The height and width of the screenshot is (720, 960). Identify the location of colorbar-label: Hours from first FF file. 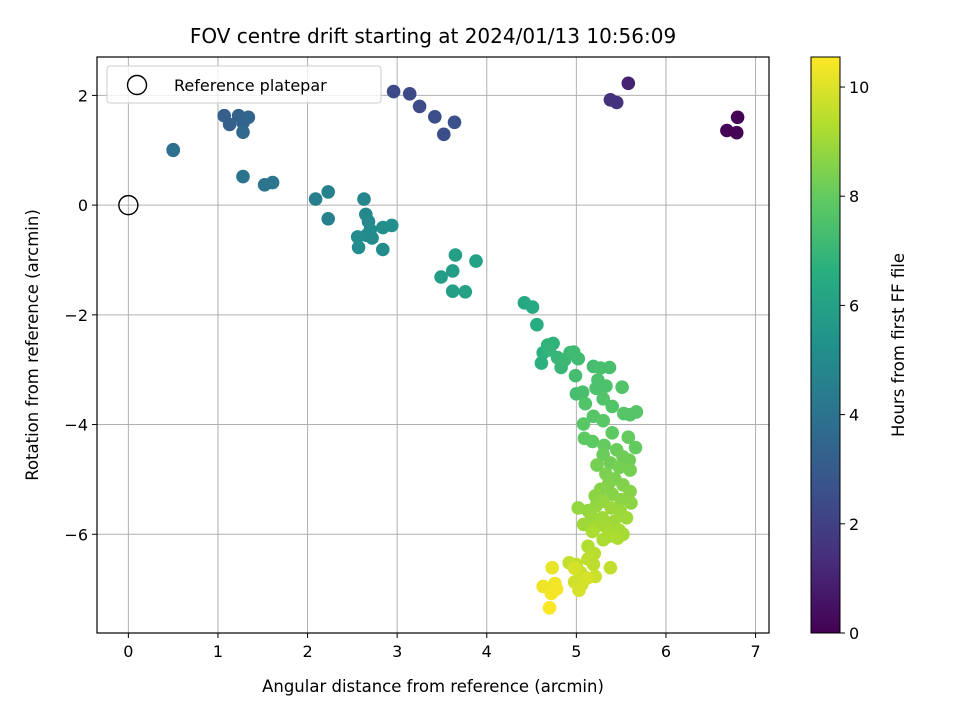
(898, 345).